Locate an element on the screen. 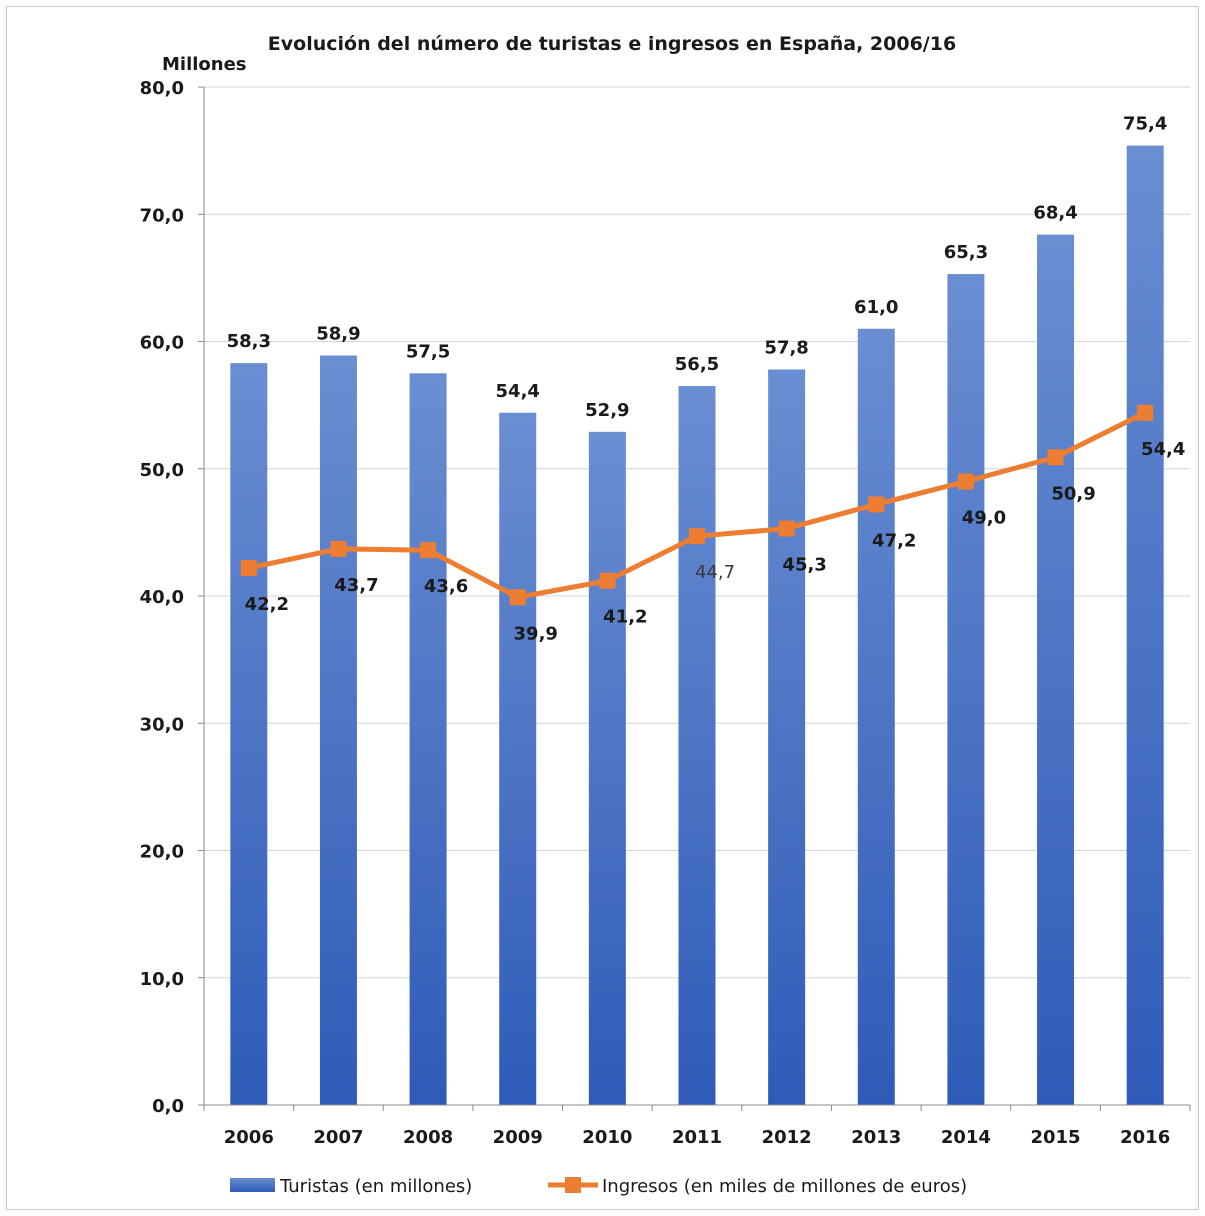  line-label-2009: 39,9 is located at coordinates (536, 633).